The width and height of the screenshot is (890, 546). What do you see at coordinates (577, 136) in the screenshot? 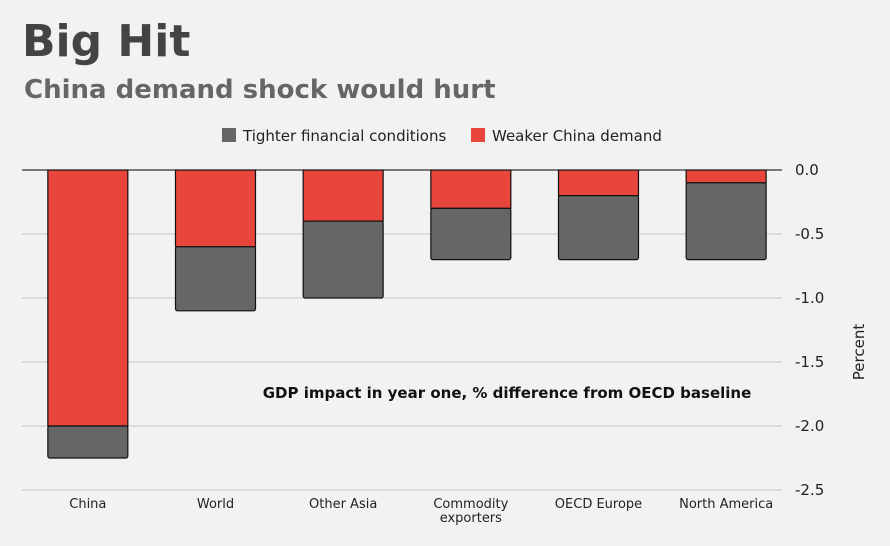
I see `legend-label: Weaker China demand` at bounding box center [577, 136].